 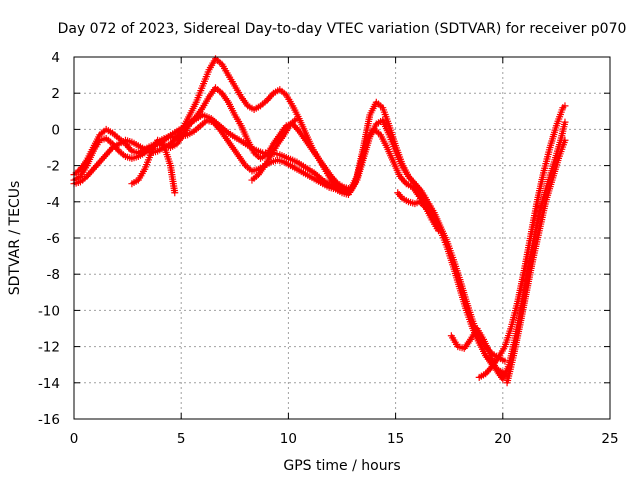 I want to click on y-tick-label: -4, so click(x=53, y=203).